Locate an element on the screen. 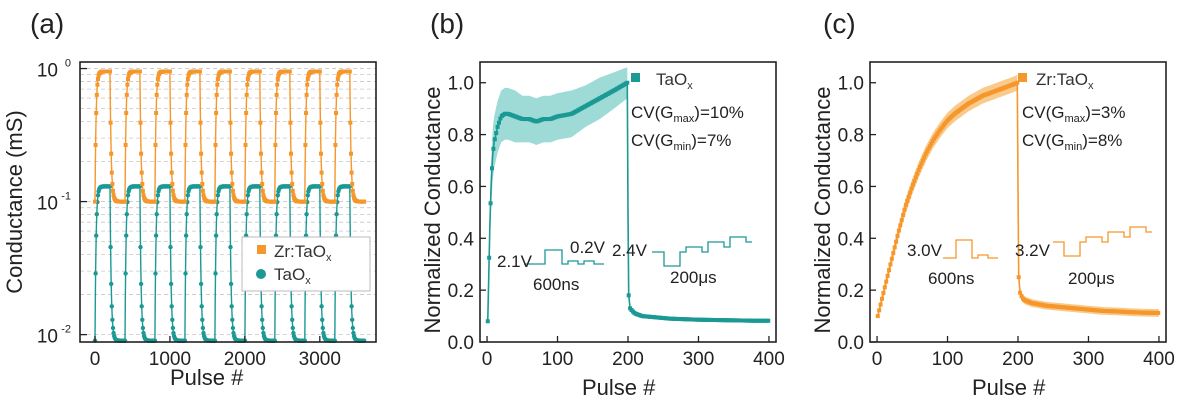  x-tick-label: 0 is located at coordinates (95, 359).